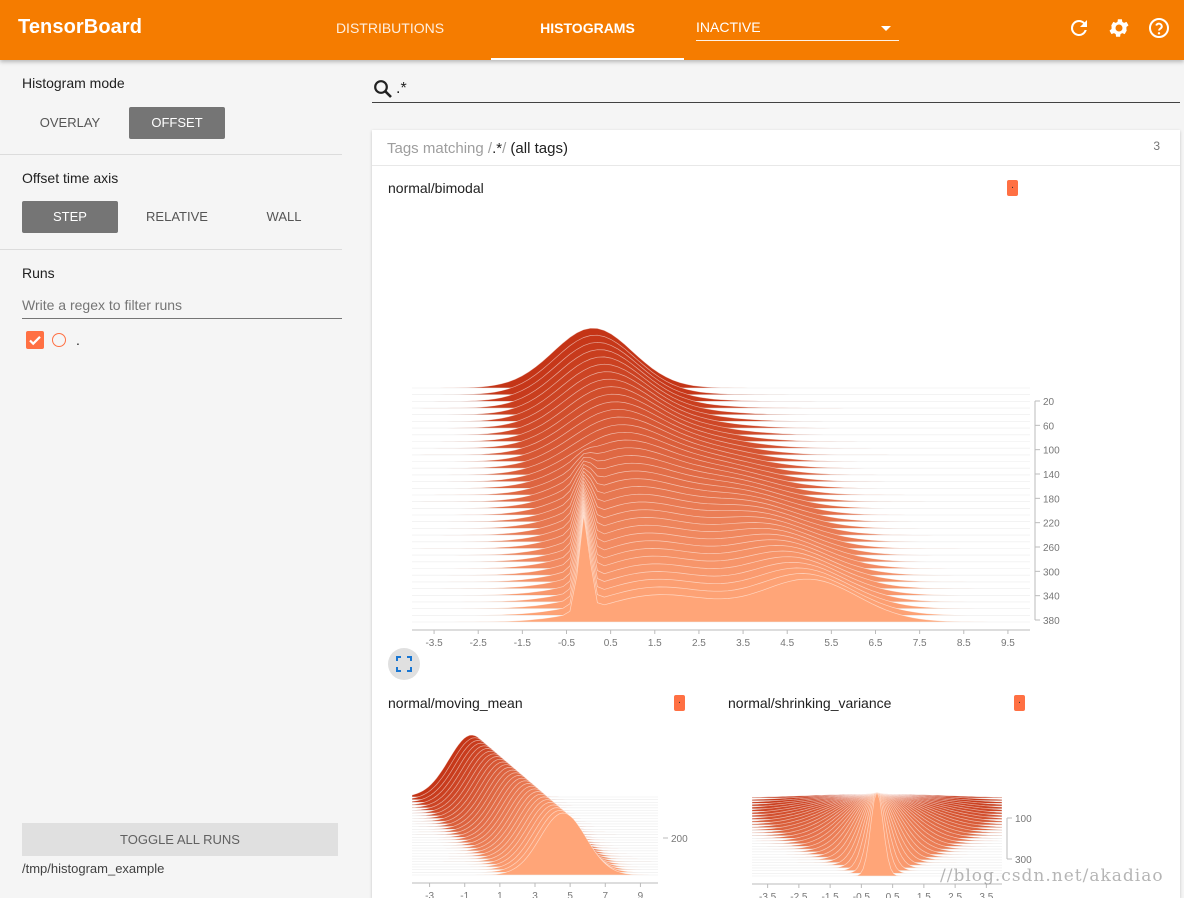 The image size is (1184, 898). I want to click on y-tick-label: 380, so click(1051, 621).